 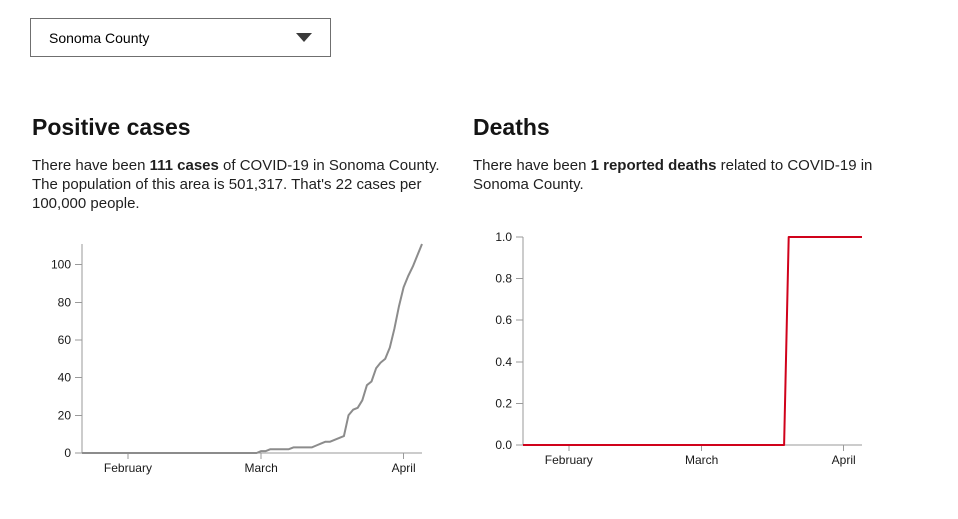 I want to click on svg-text: 100, so click(x=61, y=265).